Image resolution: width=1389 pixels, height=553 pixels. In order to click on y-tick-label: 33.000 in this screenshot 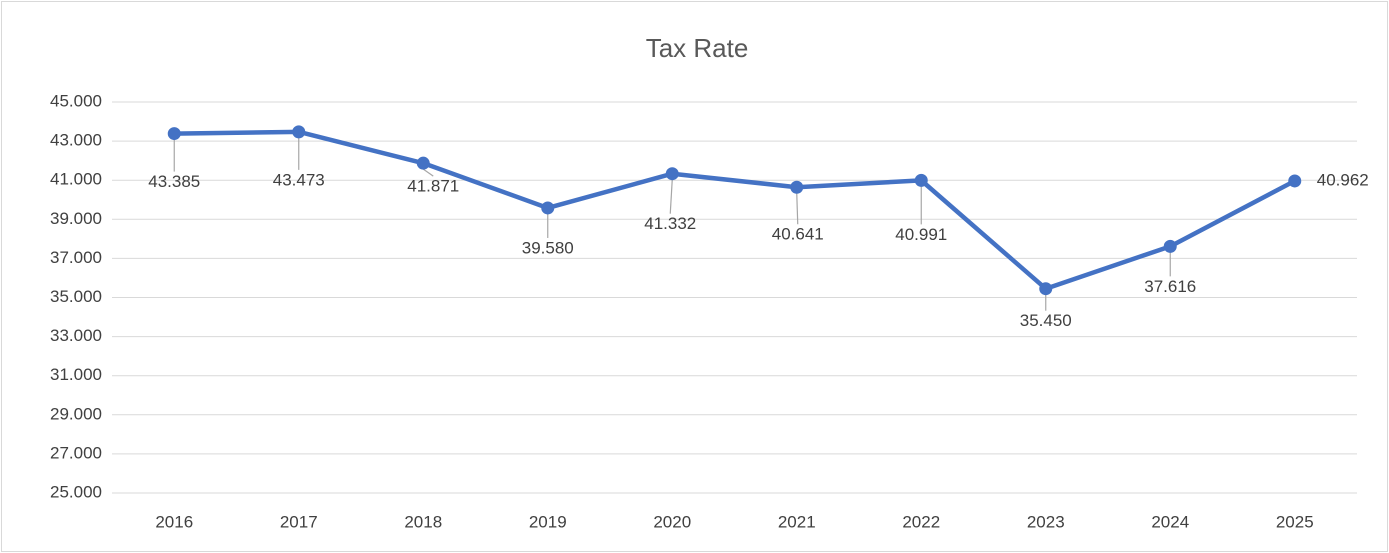, I will do `click(76, 335)`.